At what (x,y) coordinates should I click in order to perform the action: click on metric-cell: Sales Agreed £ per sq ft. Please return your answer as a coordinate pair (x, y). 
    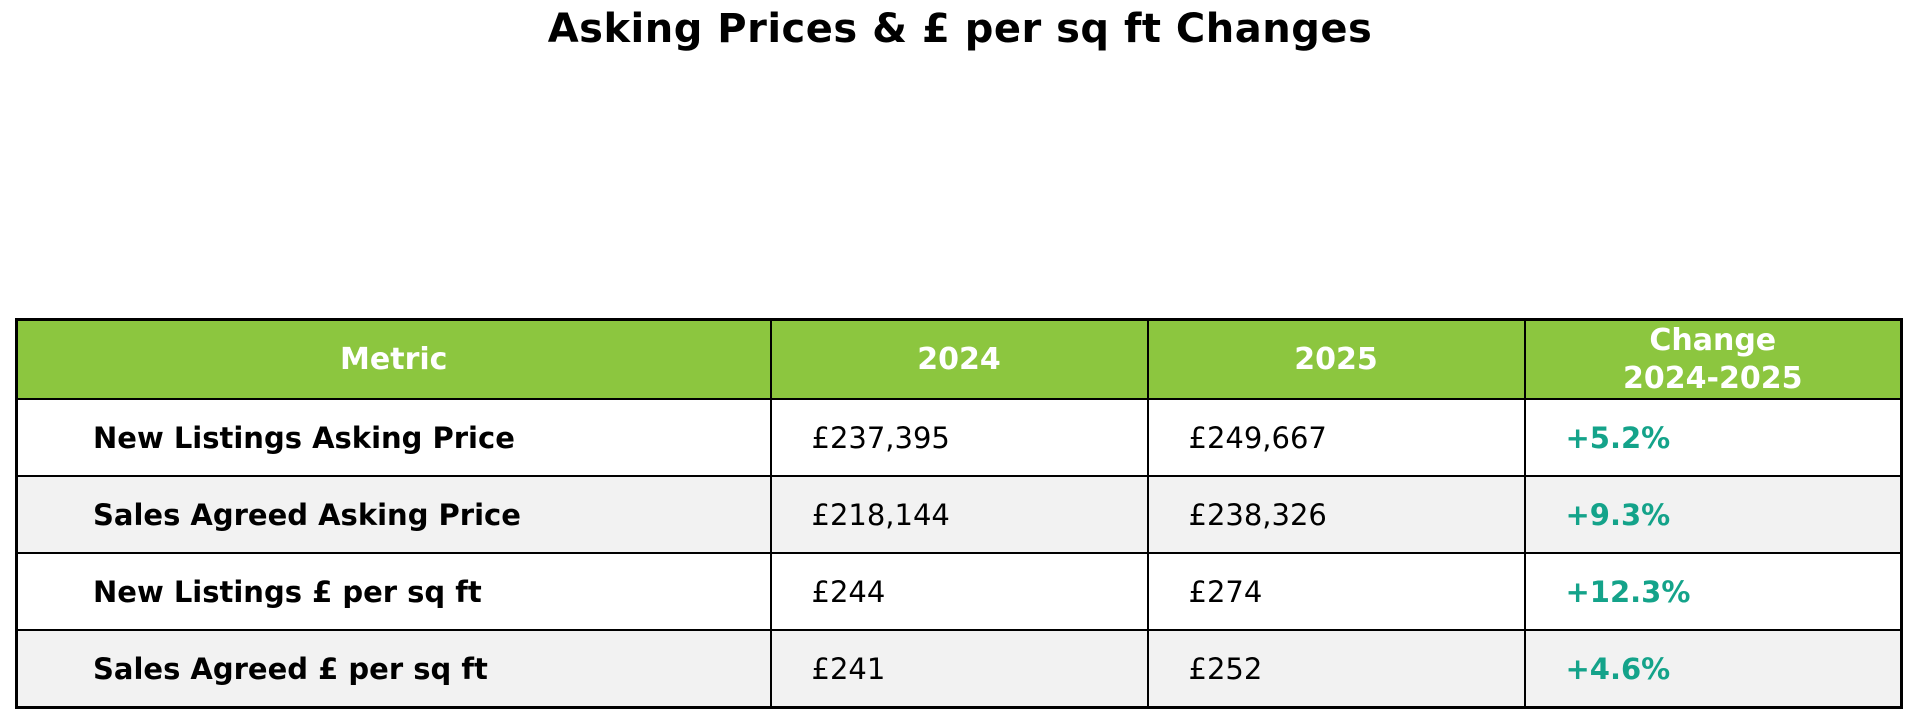
    Looking at the image, I should click on (393, 669).